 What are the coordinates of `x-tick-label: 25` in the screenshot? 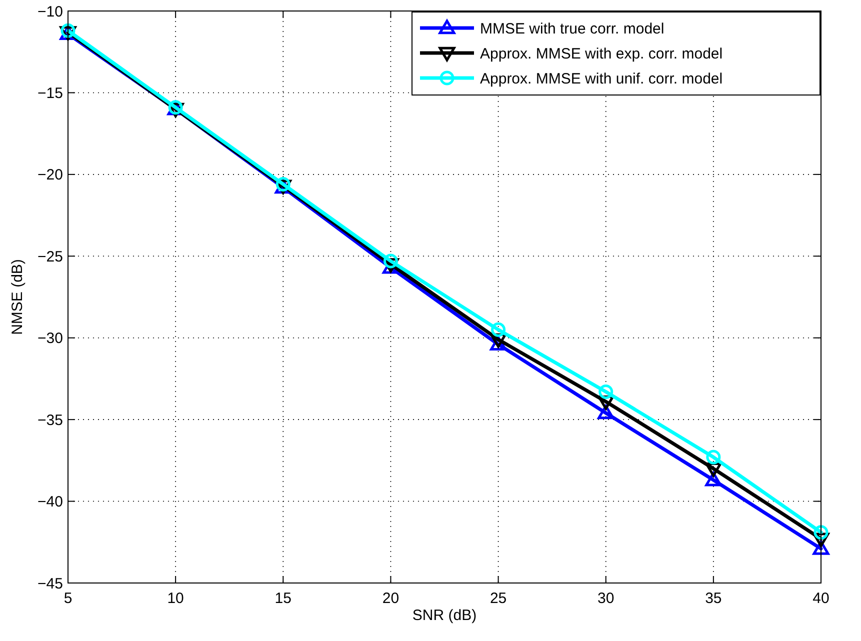 It's located at (498, 598).